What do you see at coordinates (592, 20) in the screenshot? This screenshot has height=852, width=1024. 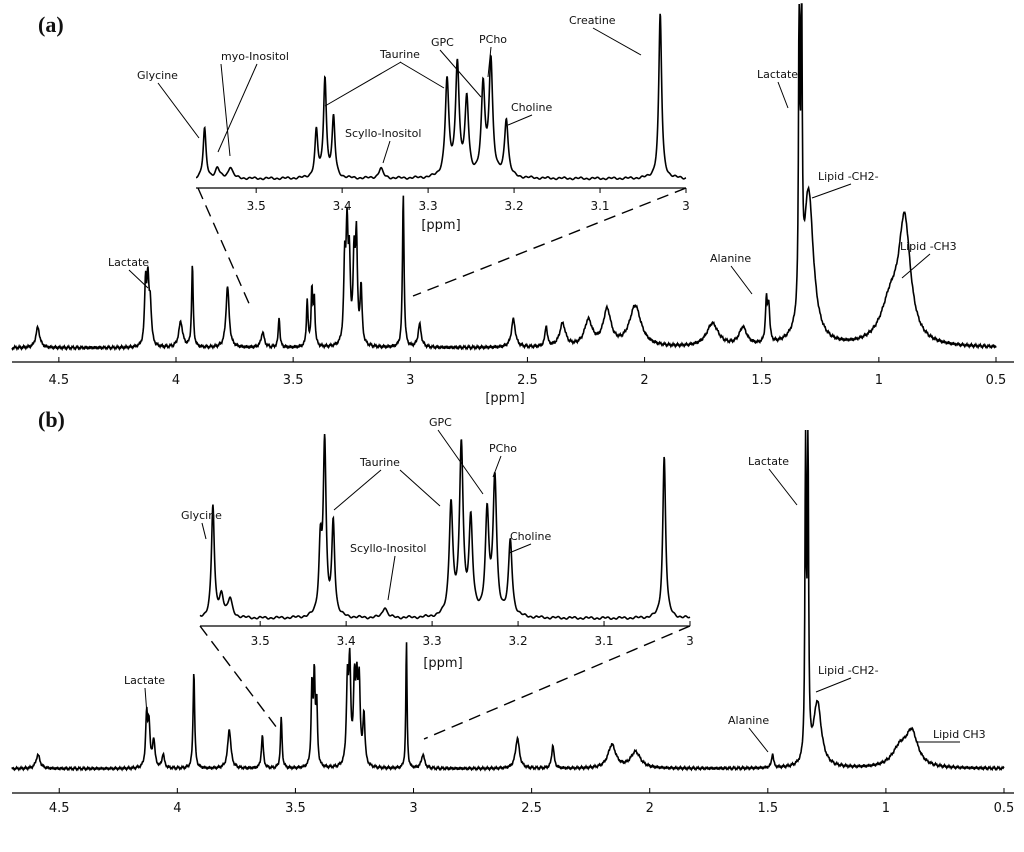 I see `inset-peak-annotation: Creatine` at bounding box center [592, 20].